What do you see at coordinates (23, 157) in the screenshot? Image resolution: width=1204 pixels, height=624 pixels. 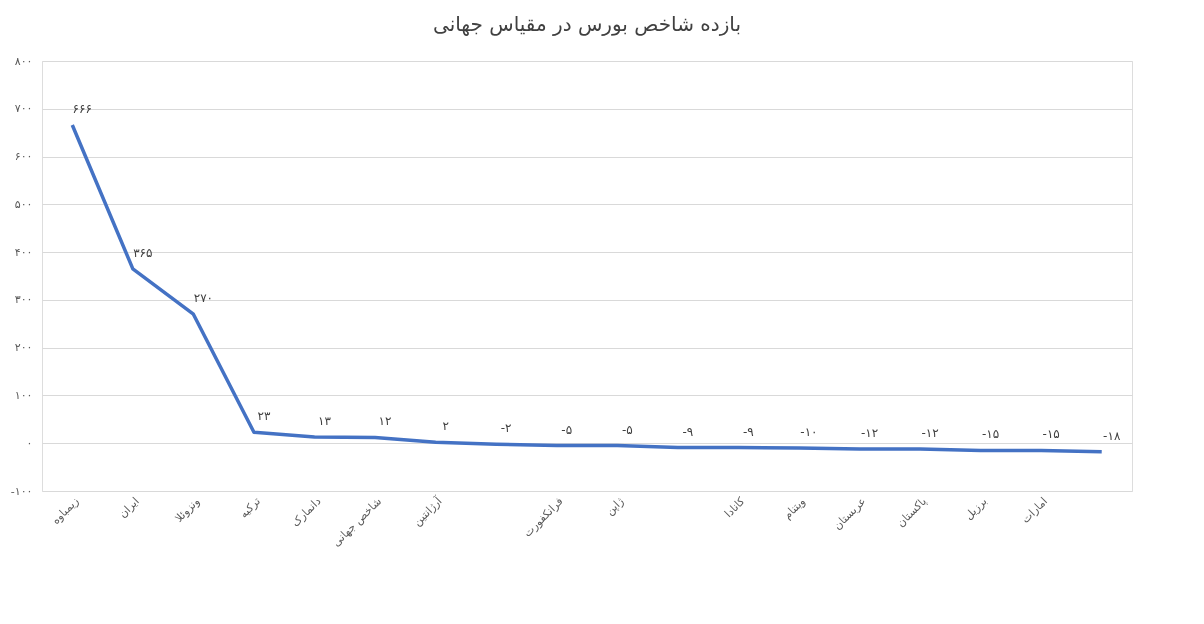 I see `y-tick-label: ۶۰۰` at bounding box center [23, 157].